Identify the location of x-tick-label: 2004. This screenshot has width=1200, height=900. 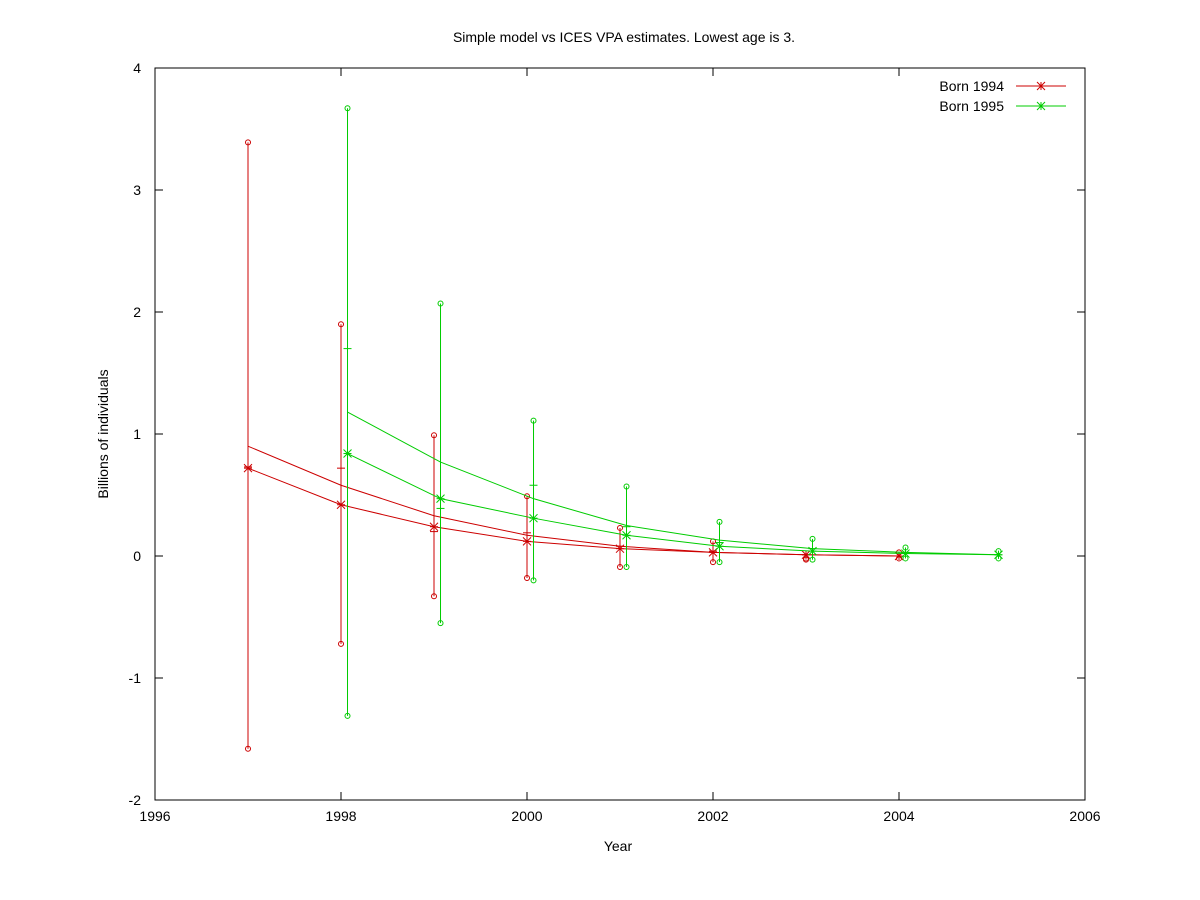
(898, 816).